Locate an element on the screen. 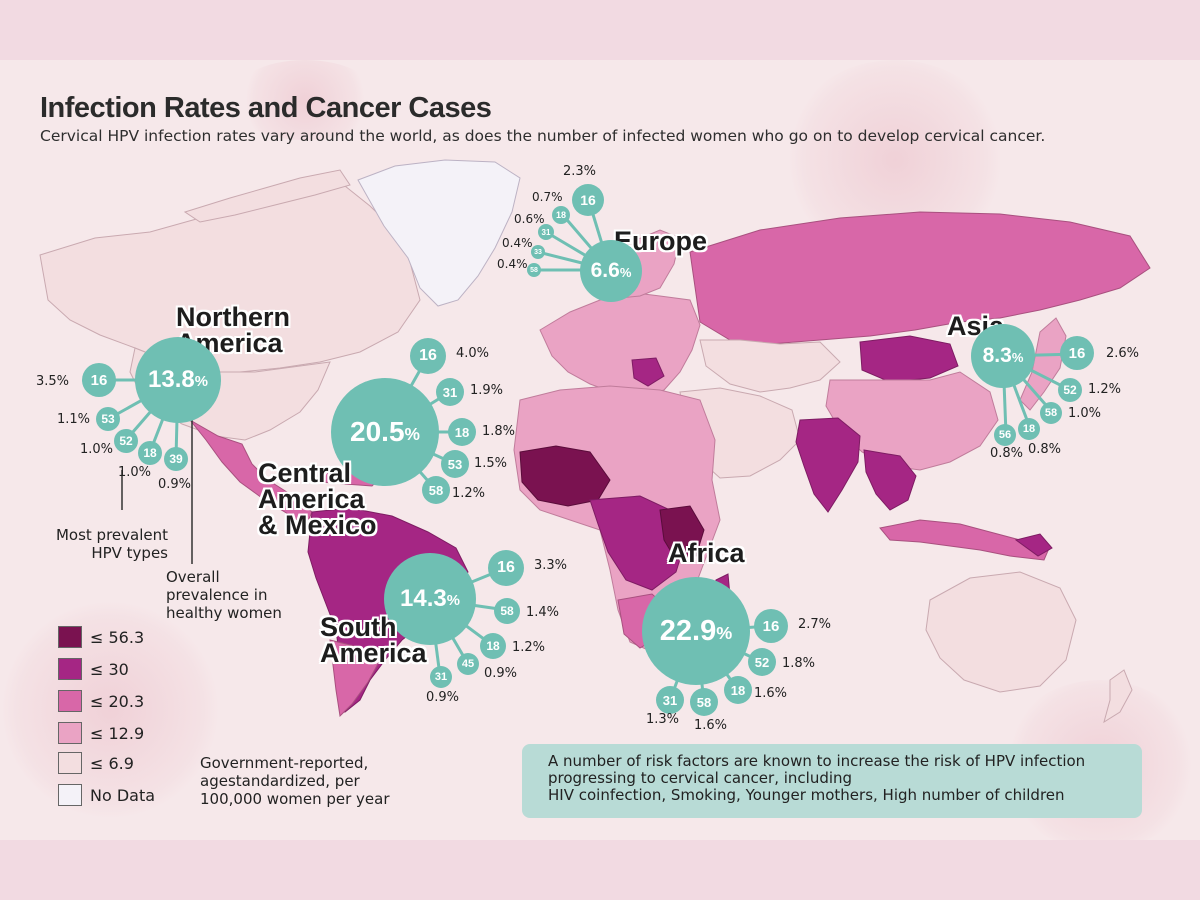 This screenshot has height=900, width=1200. overall-prevalence-europe: 6.6% is located at coordinates (611, 271).